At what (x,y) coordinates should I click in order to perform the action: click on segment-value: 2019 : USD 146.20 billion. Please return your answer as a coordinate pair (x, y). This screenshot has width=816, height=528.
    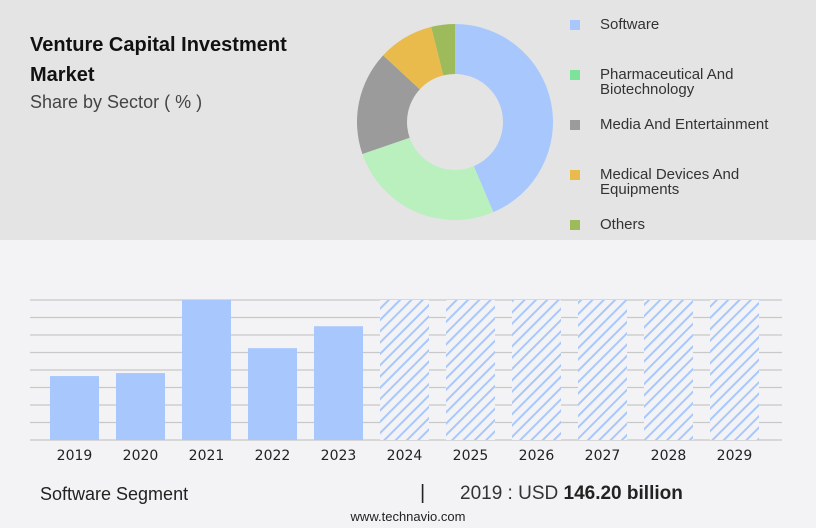
    Looking at the image, I should click on (571, 494).